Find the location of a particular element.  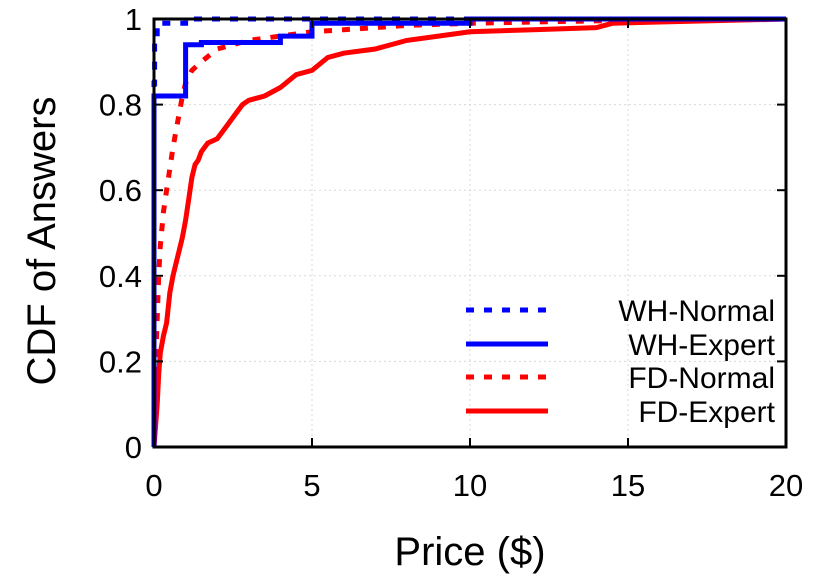

legend-label: FD-Expert is located at coordinates (706, 412).